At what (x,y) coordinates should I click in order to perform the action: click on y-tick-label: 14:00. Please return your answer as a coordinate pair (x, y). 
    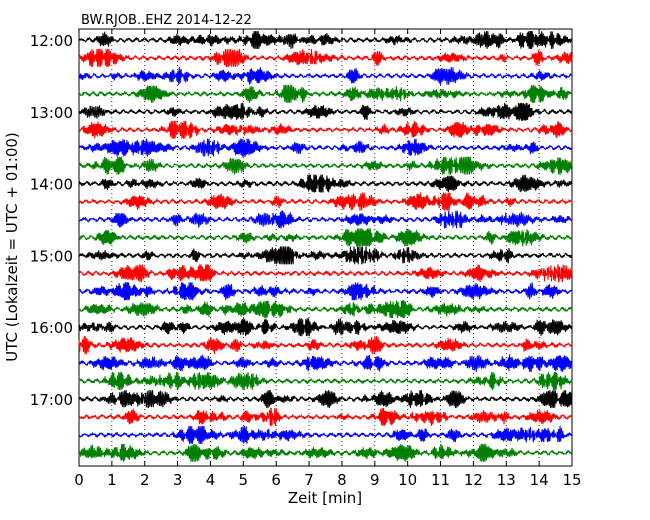
    Looking at the image, I should click on (51, 185).